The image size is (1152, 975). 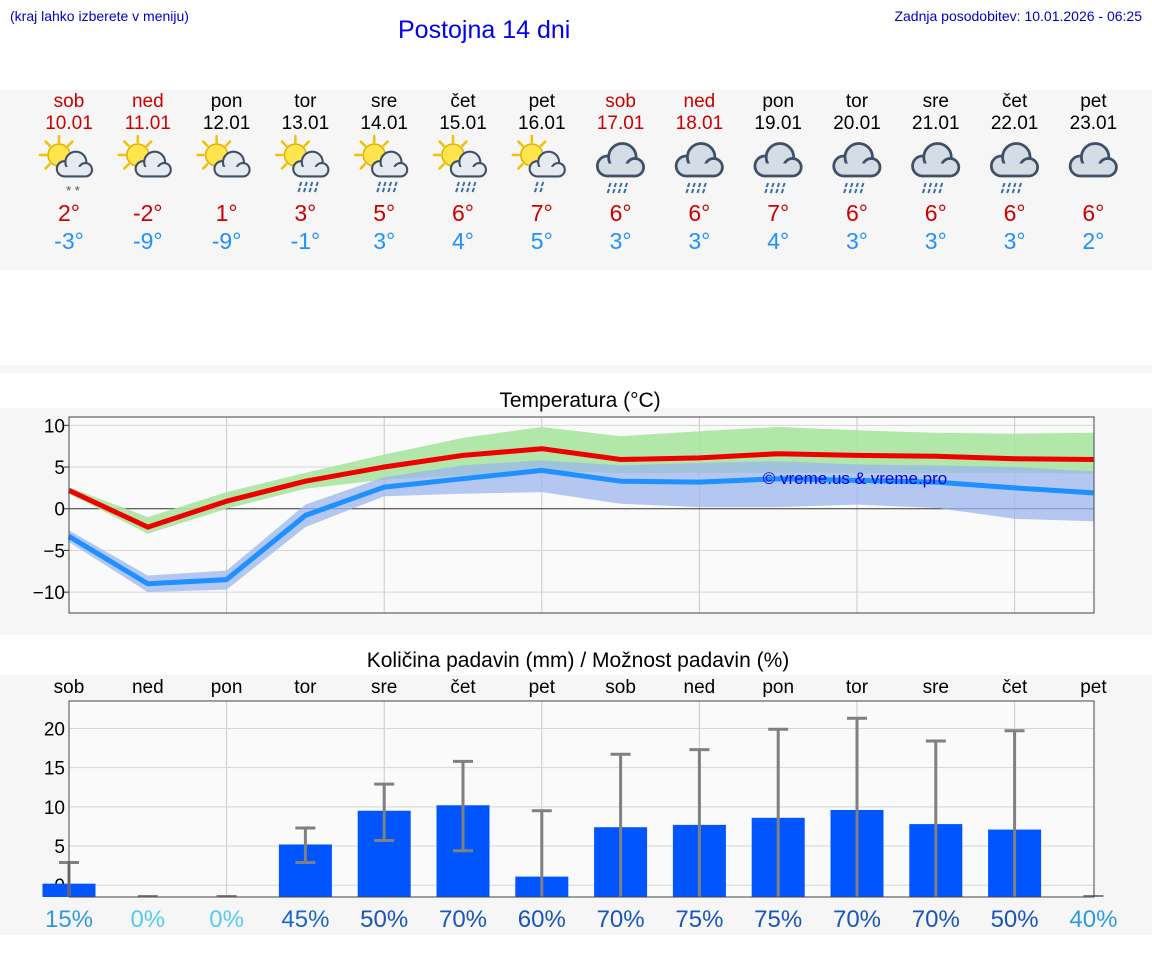 I want to click on x-category-label: sre, so click(x=936, y=687).